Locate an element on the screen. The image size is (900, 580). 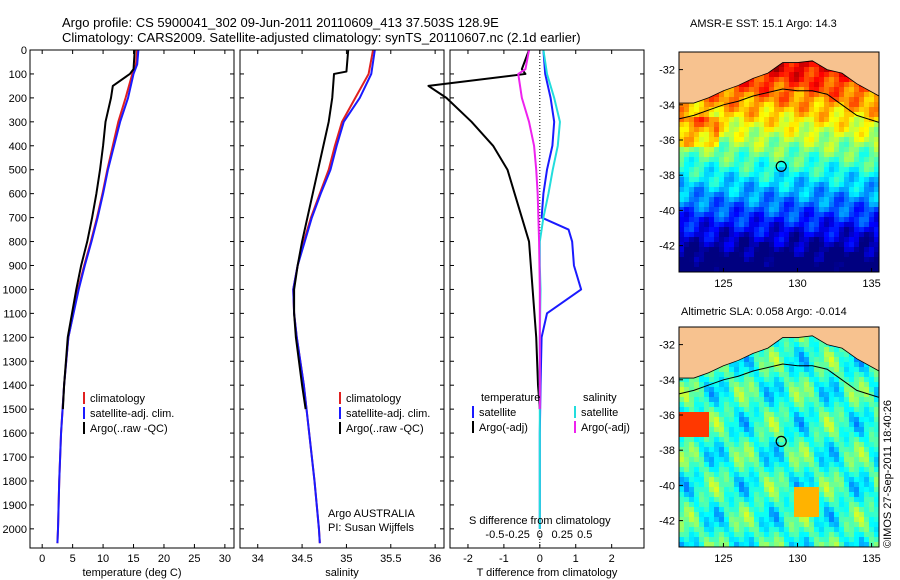
land-mass is located at coordinates (779, 78).